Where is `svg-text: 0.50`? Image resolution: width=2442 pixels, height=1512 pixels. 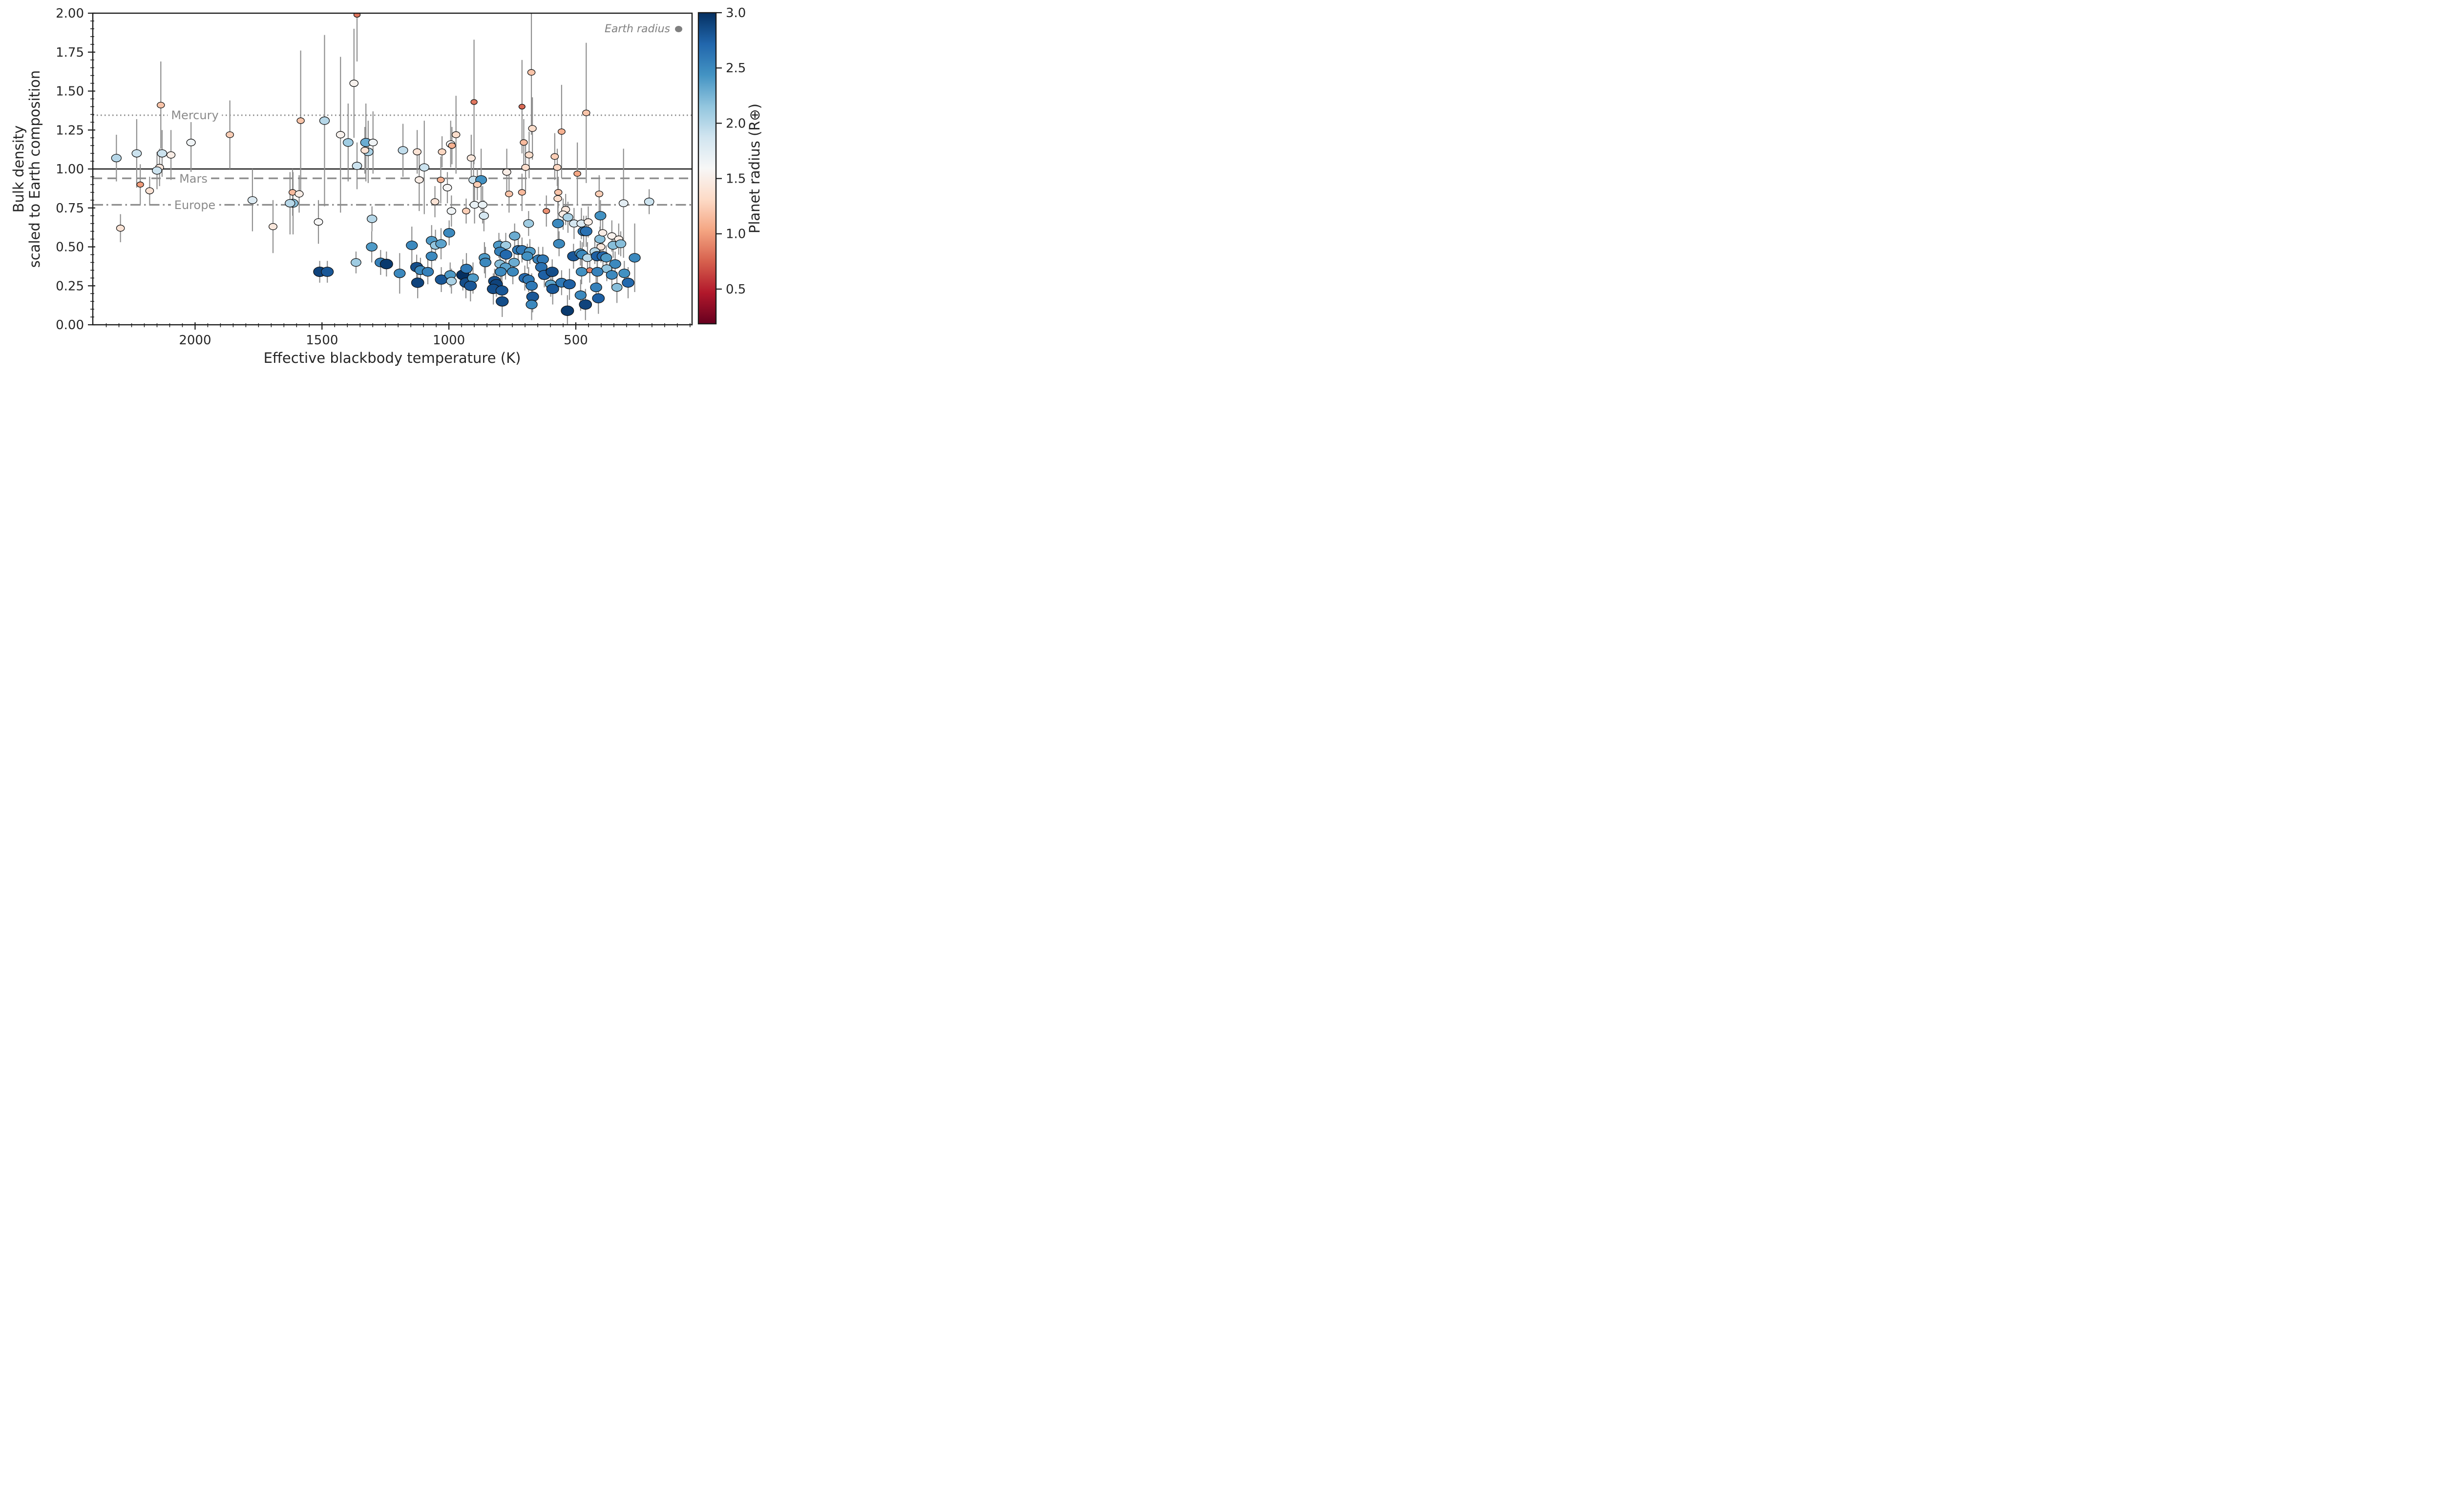 svg-text: 0.50 is located at coordinates (70, 247).